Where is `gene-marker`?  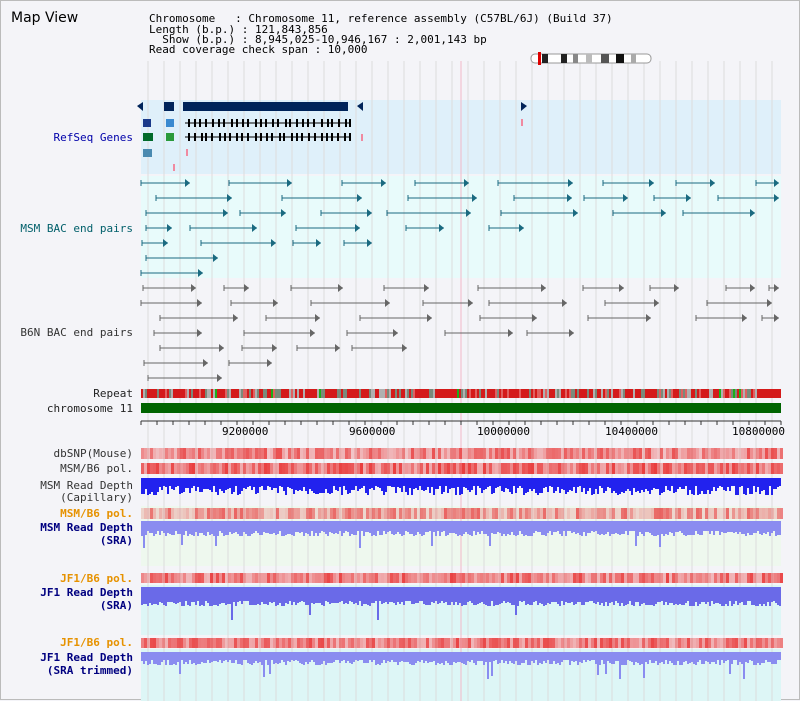
gene-marker is located at coordinates (174, 167).